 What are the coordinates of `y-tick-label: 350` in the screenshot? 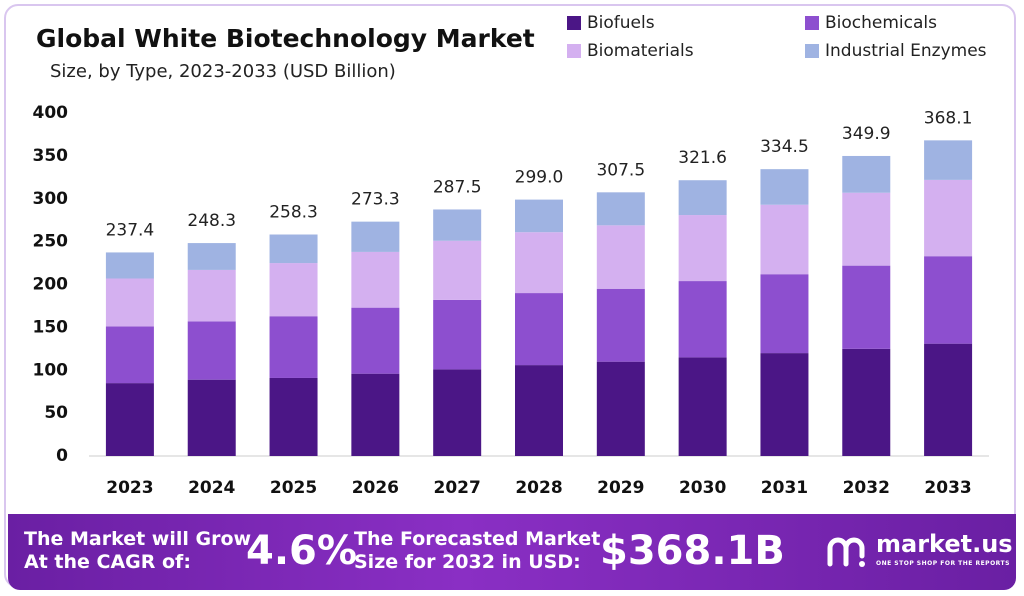 It's located at (51, 156).